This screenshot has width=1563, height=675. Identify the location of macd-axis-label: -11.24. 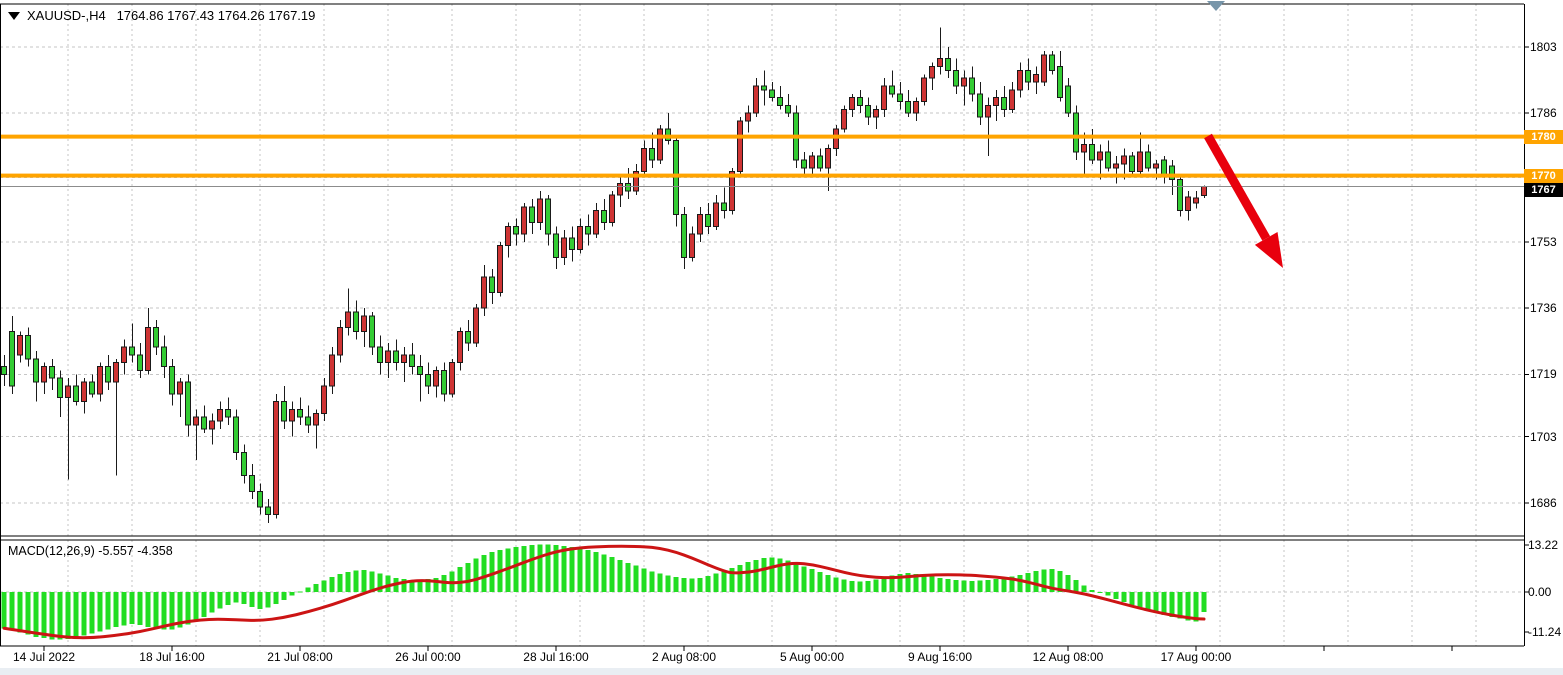
(1545, 631).